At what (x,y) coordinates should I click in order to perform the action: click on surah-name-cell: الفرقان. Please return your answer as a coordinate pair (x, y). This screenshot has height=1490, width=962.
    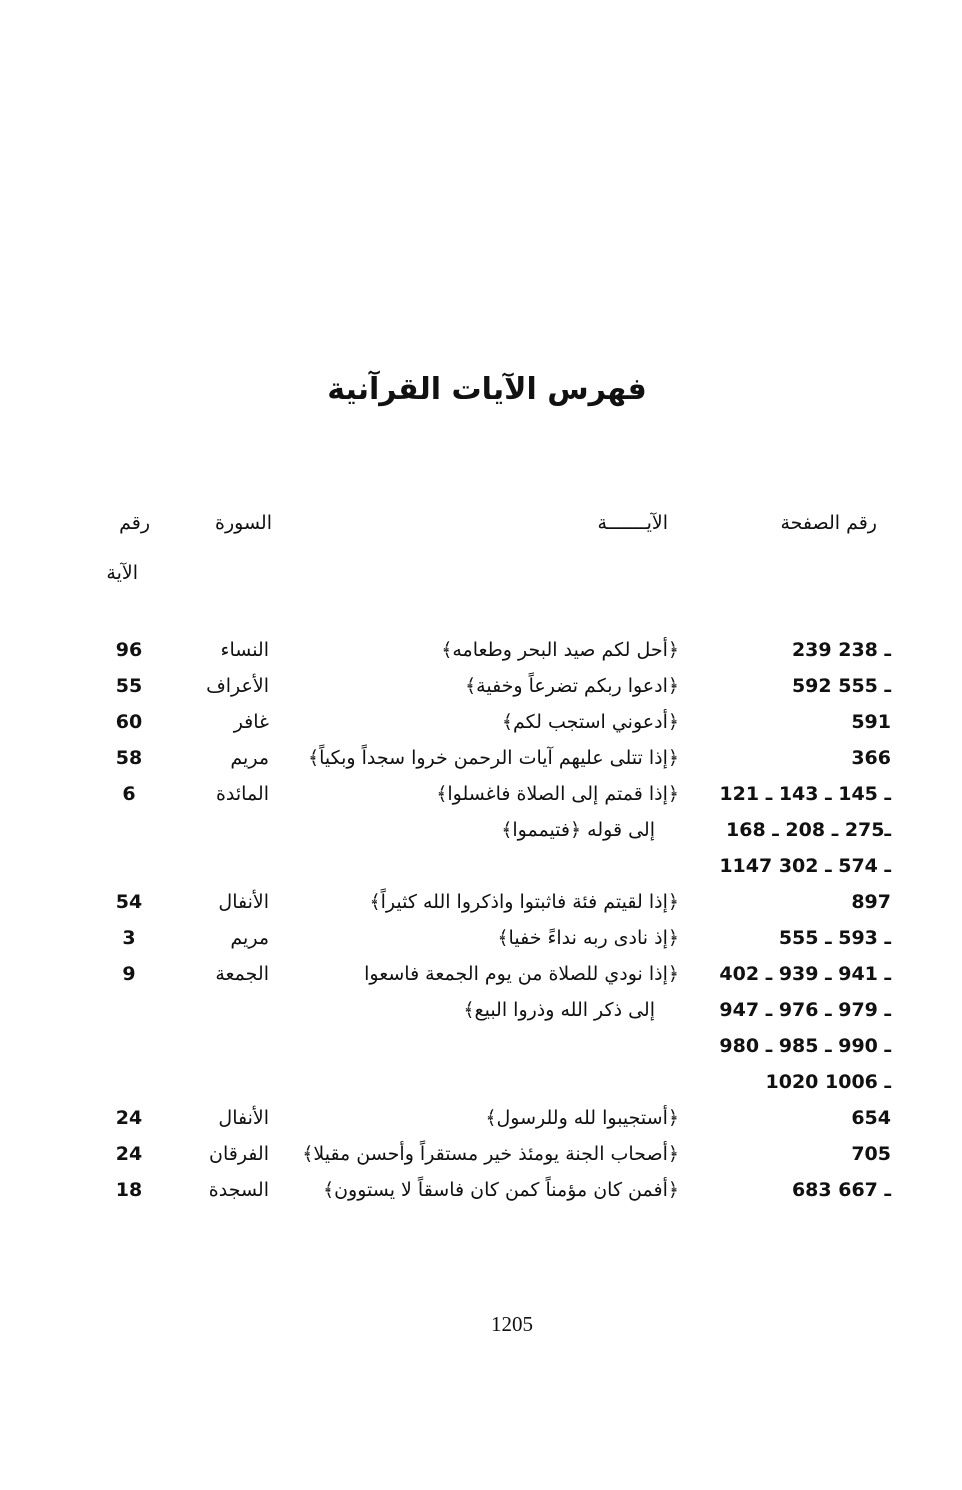
    Looking at the image, I should click on (213, 1154).